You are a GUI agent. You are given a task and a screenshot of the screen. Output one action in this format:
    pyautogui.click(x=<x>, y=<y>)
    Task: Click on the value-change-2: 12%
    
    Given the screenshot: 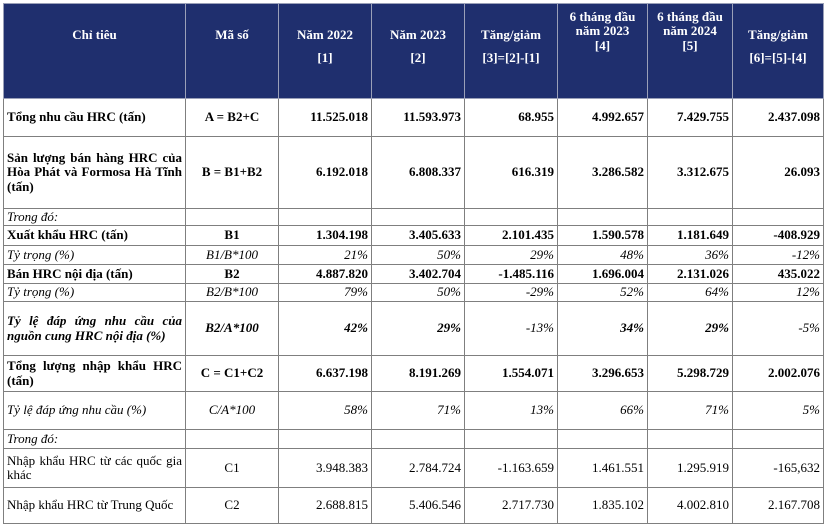 What is the action you would take?
    pyautogui.click(x=778, y=292)
    